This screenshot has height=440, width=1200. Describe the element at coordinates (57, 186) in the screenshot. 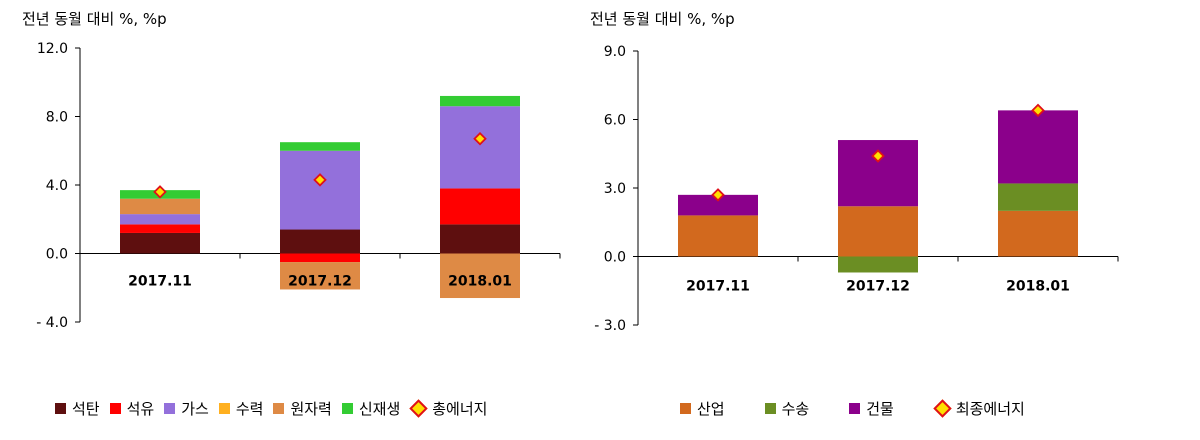

I see `y-tick-label: 4.0` at that location.